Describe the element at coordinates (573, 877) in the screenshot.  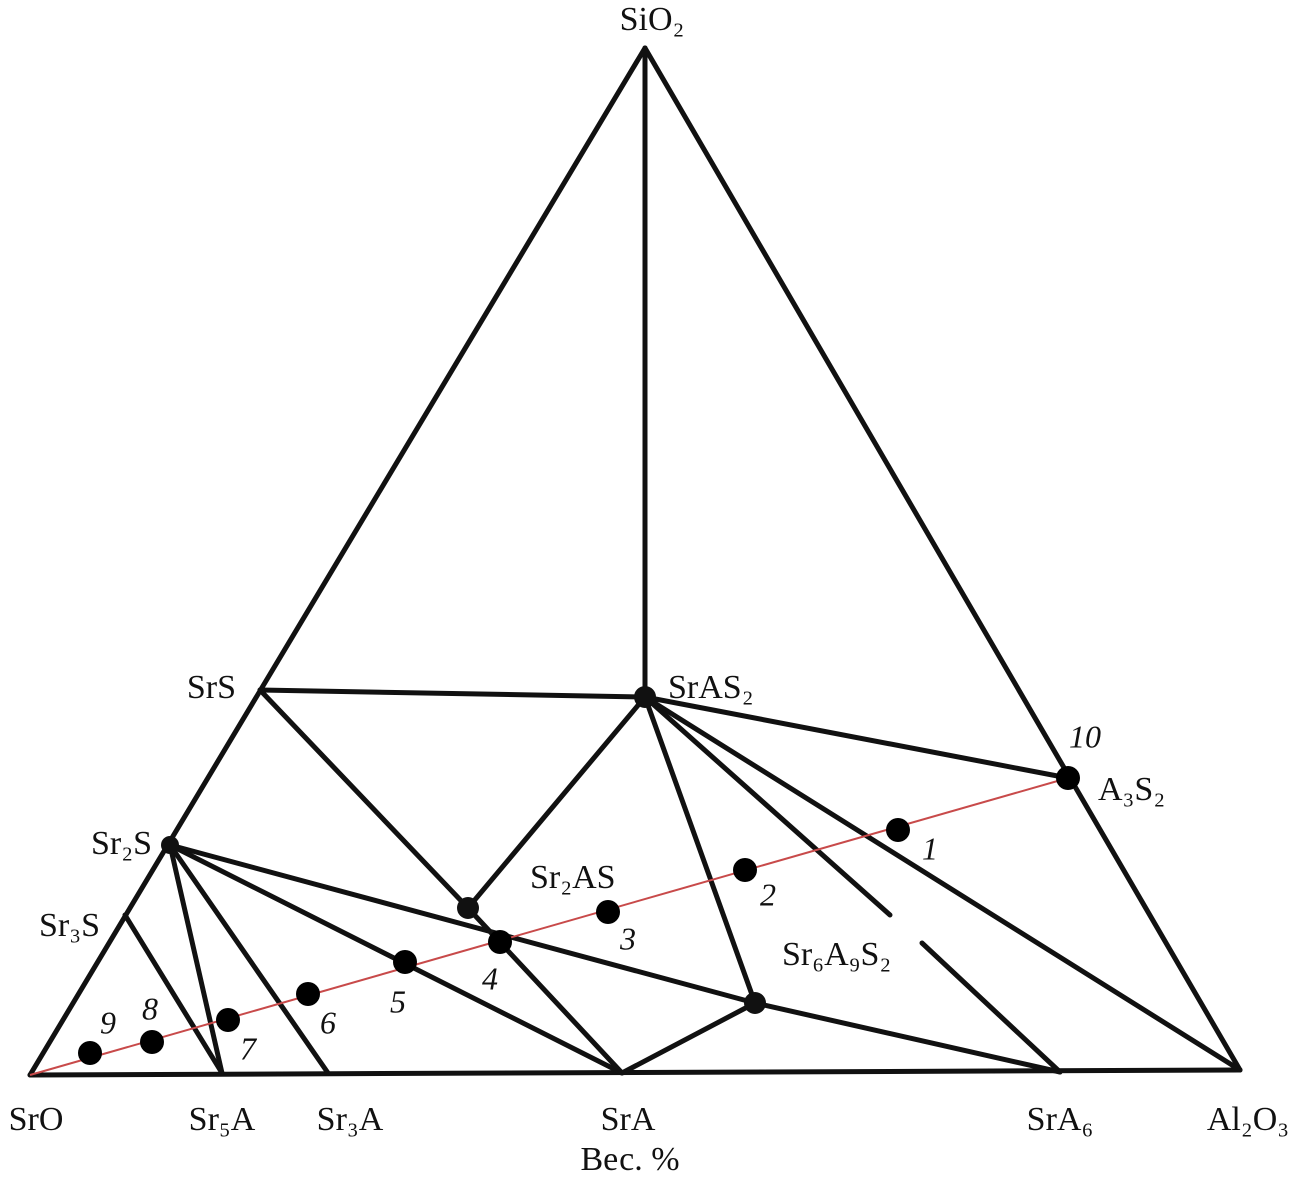
I see `phase-label: Sr₂AS` at that location.